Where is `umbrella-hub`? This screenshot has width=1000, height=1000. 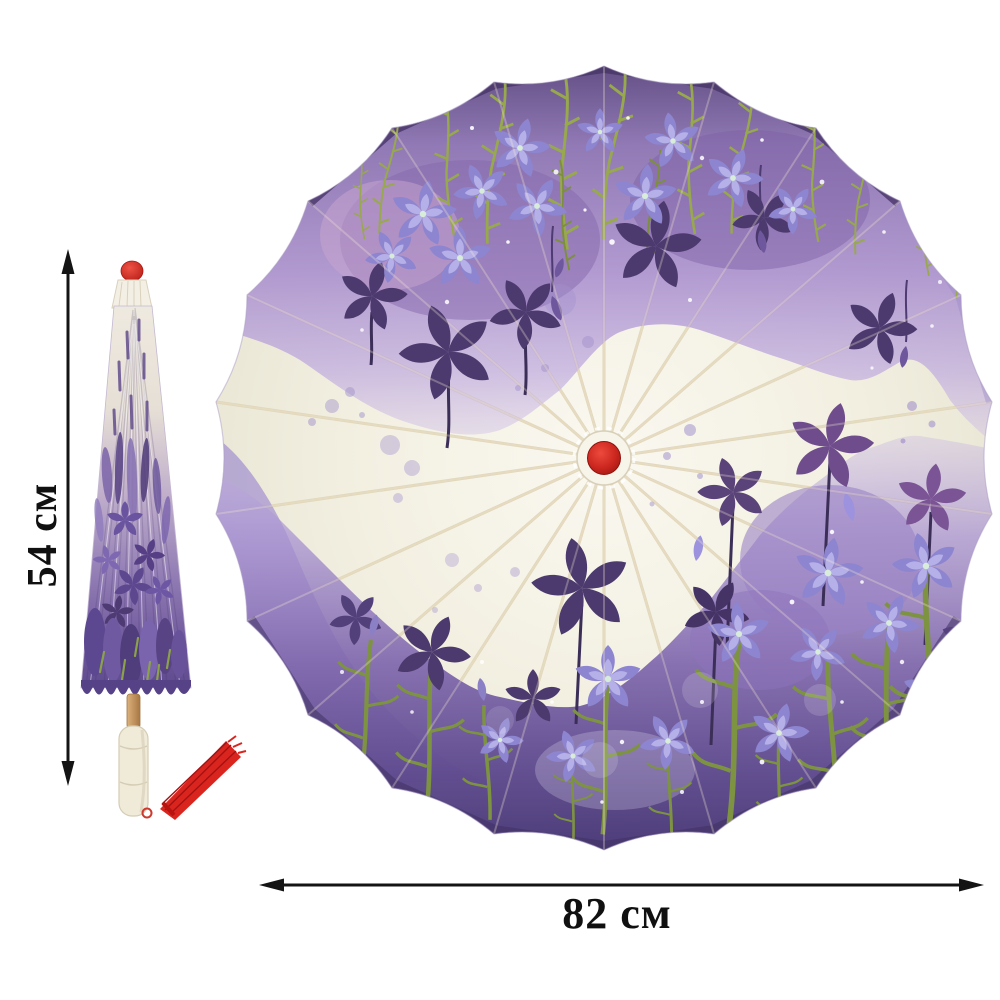
umbrella-hub is located at coordinates (604, 458).